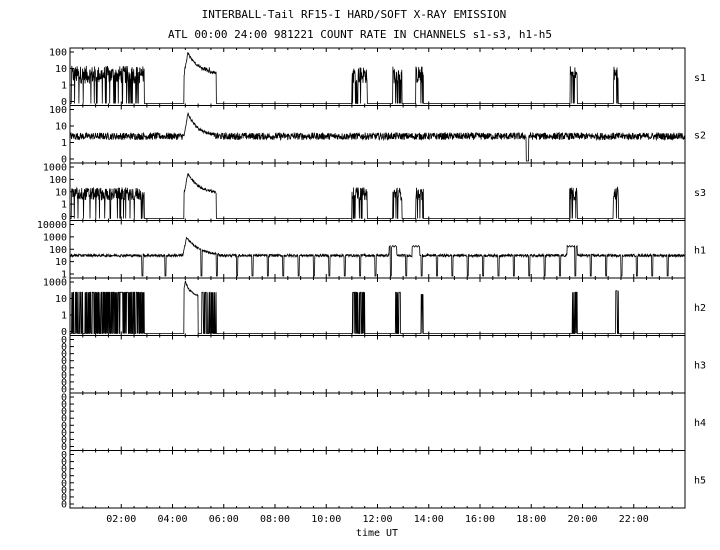  I want to click on panel-frame-h2, so click(377, 306).